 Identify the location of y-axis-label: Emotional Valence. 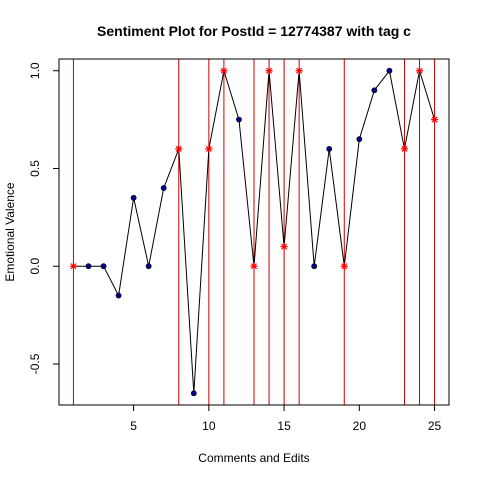
(10, 231).